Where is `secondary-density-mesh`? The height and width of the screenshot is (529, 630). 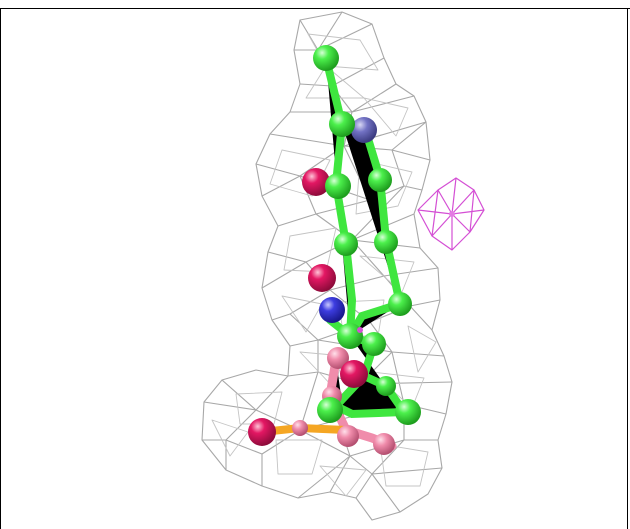
secondary-density-mesh is located at coordinates (451, 214).